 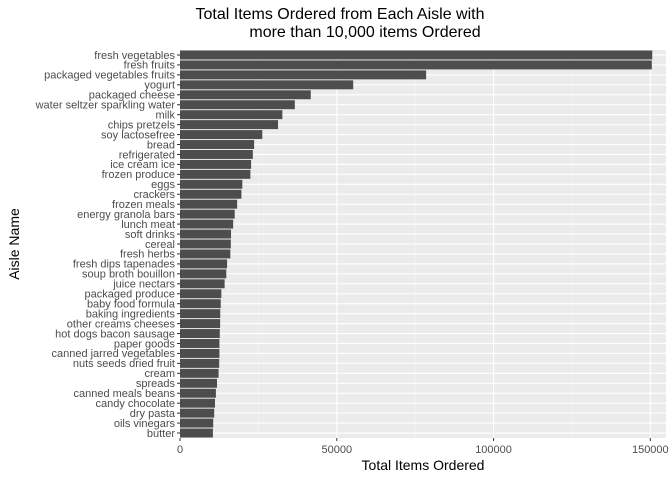 I want to click on y-tick-label: milk, so click(x=165, y=115).